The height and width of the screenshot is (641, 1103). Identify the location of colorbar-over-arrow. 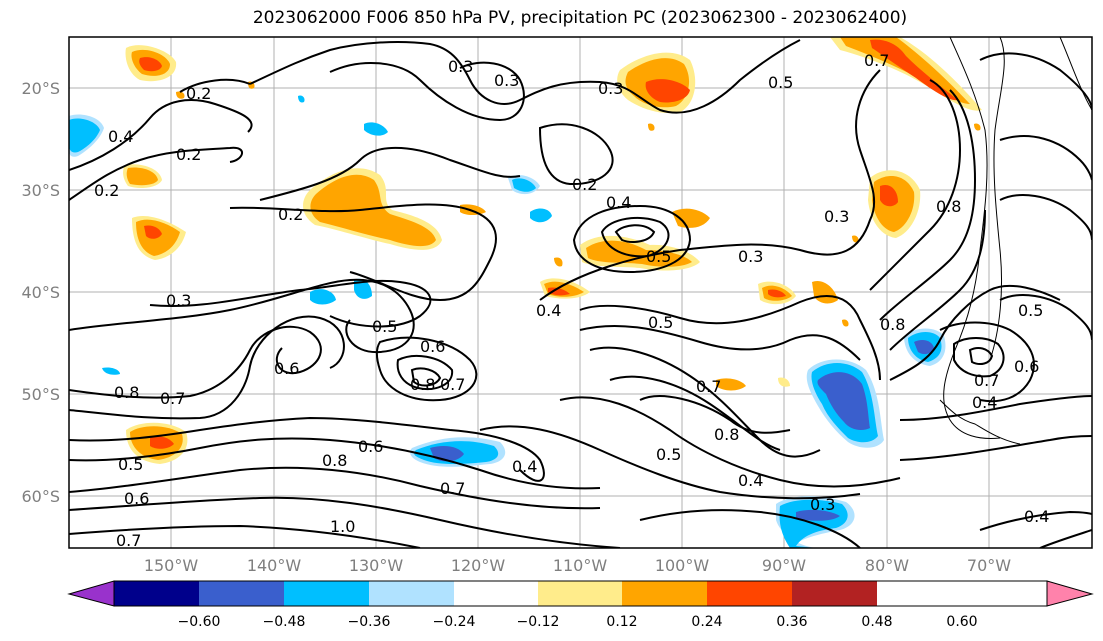
(1070, 593).